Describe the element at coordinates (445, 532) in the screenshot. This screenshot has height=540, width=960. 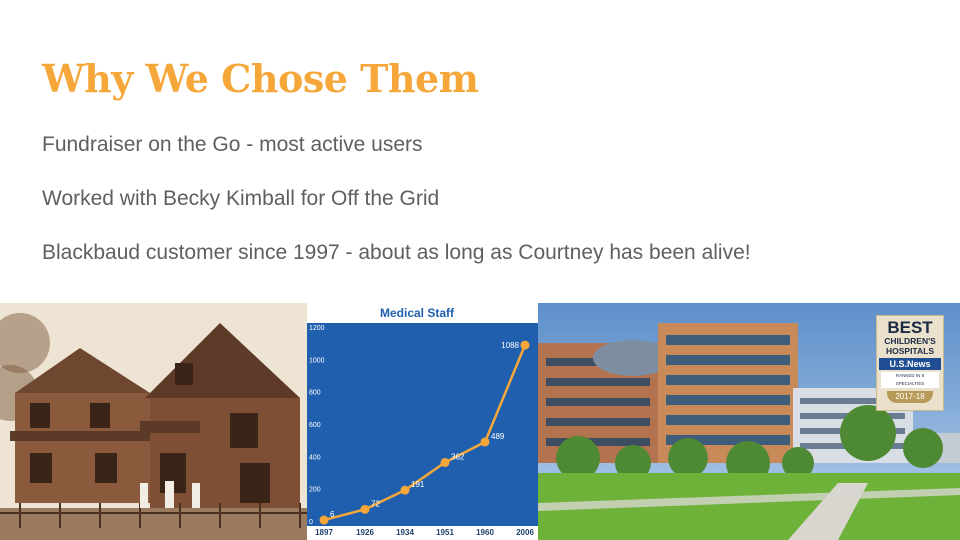
I see `x-tick-label: 1951` at that location.